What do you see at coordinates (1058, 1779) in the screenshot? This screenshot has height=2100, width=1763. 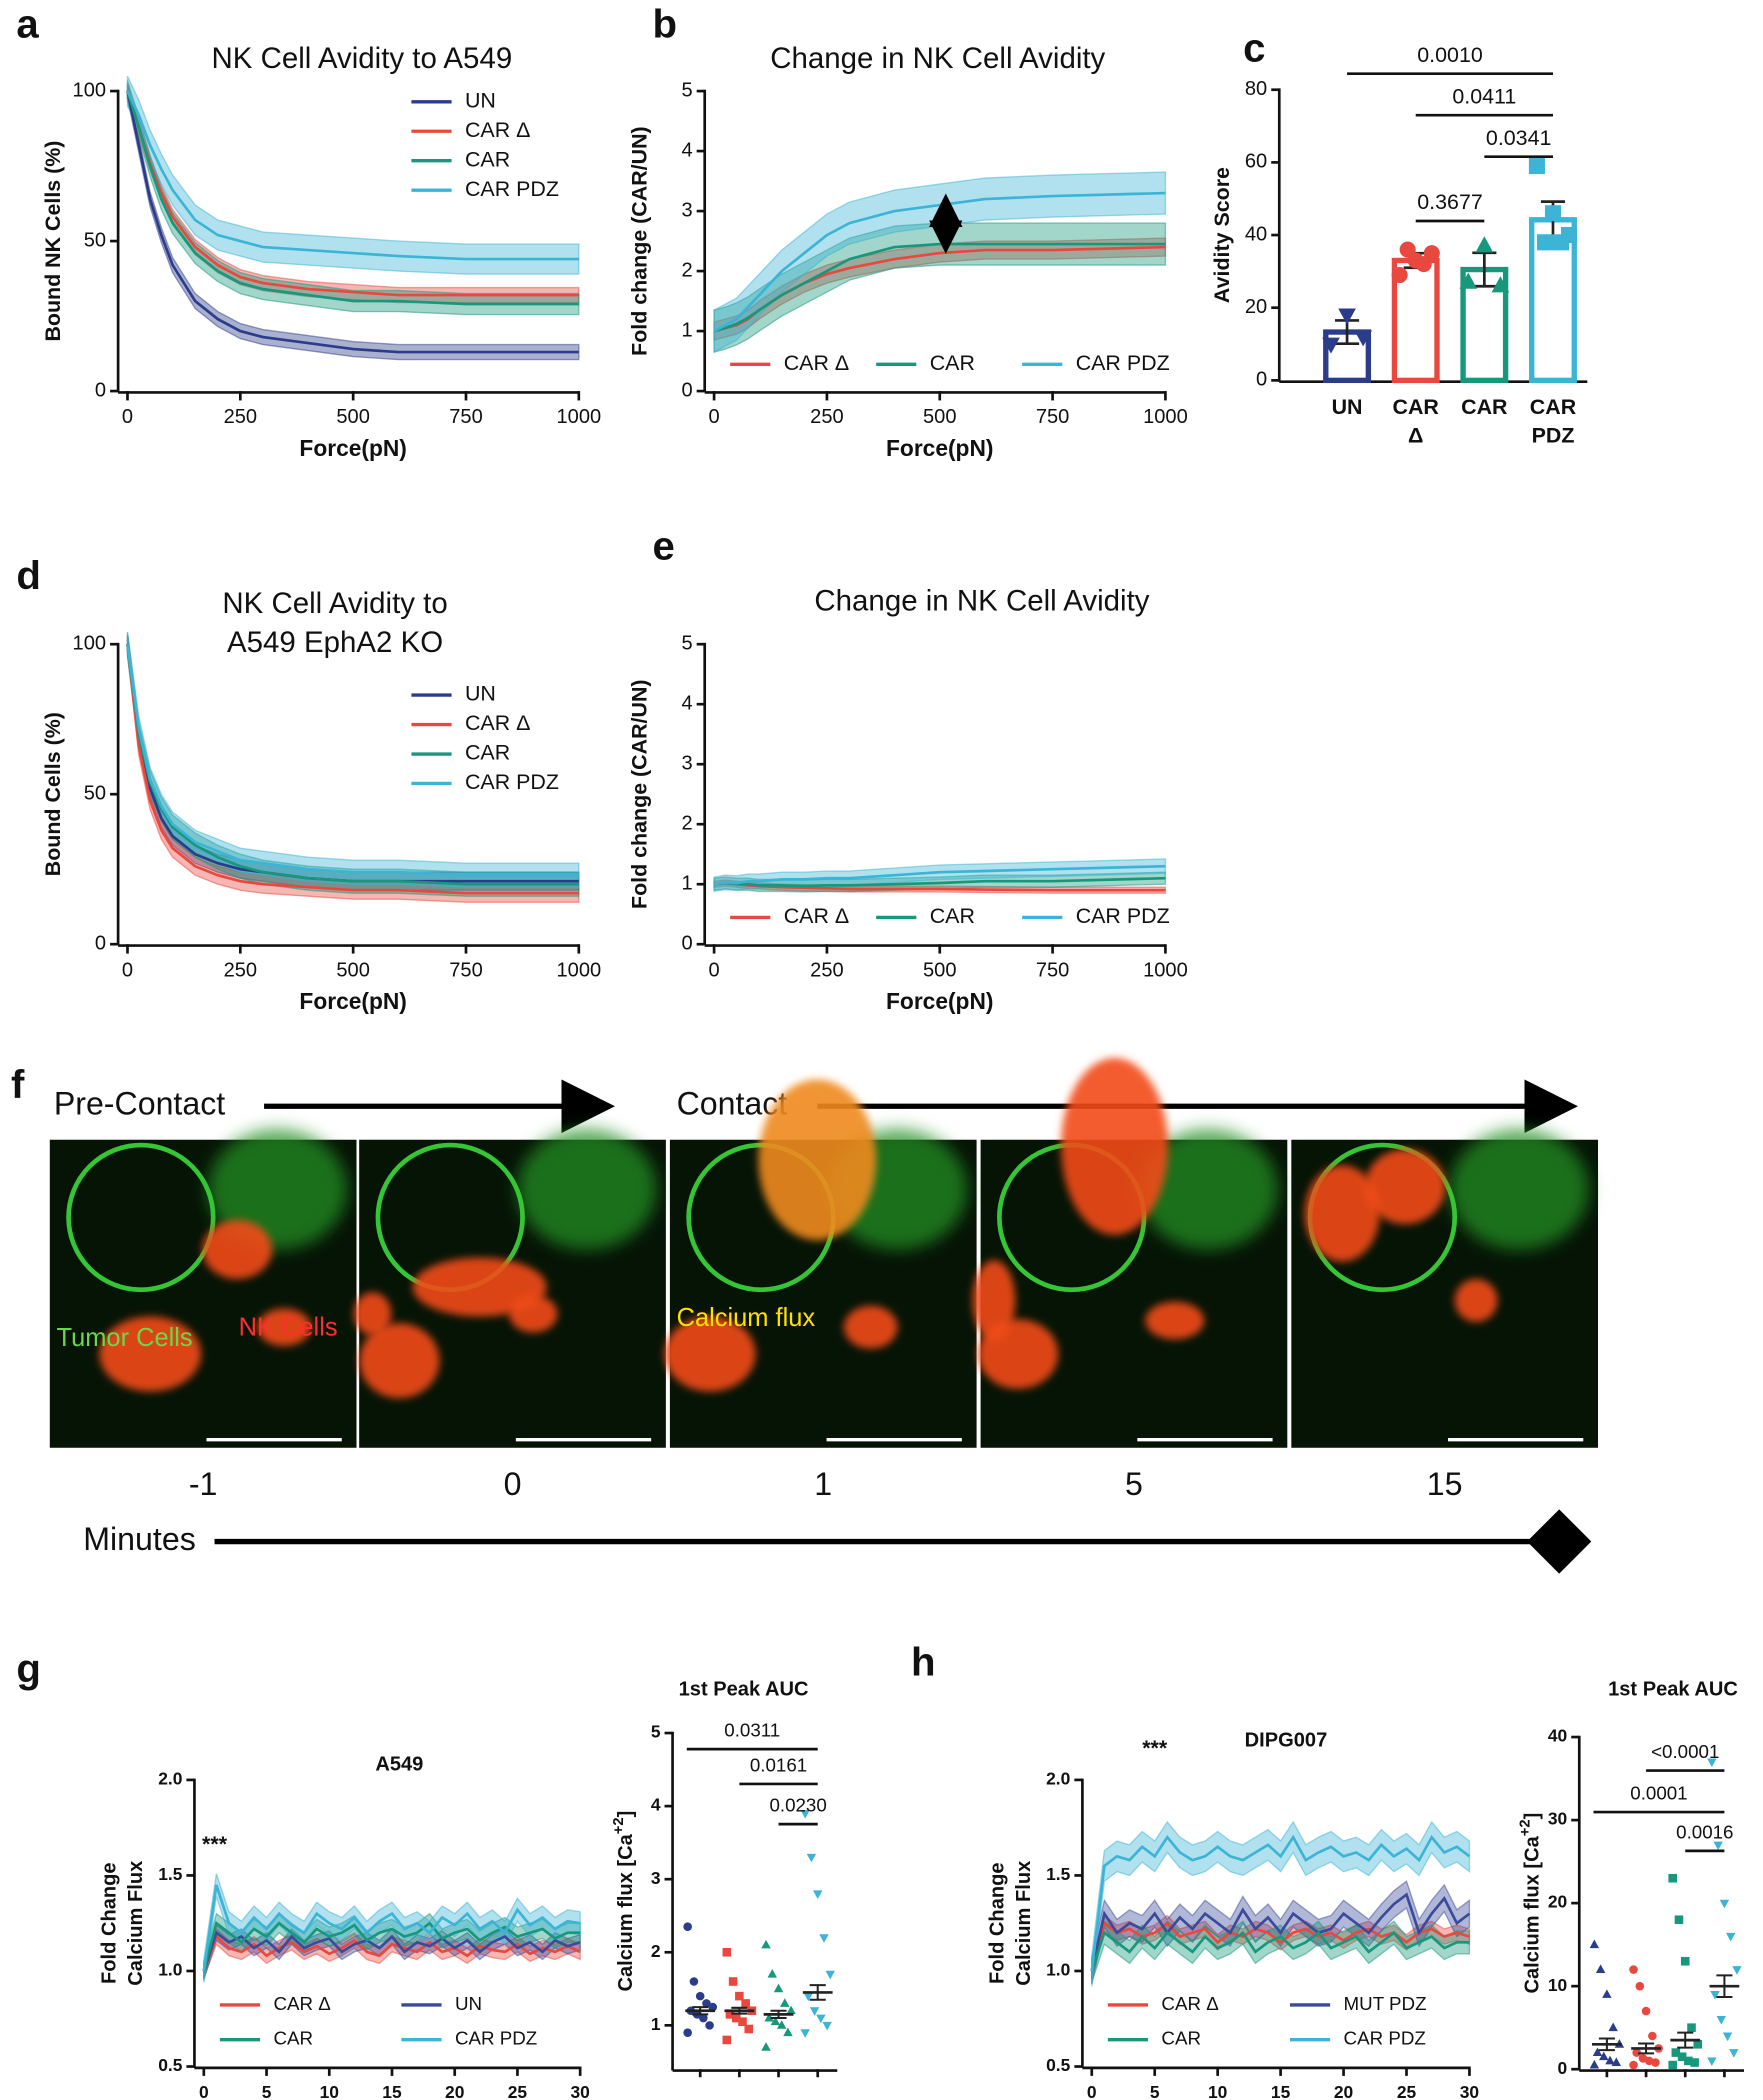 I see `y-tick-label: 2.0` at bounding box center [1058, 1779].